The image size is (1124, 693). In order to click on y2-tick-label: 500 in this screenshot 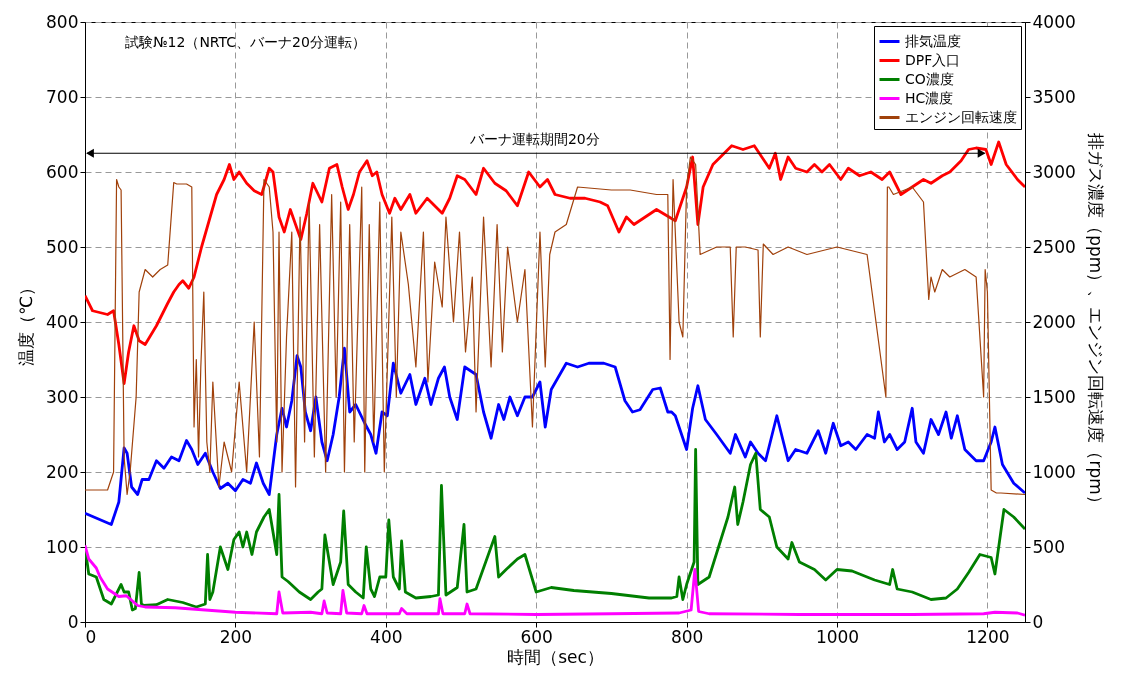, I will do `click(1048, 546)`.